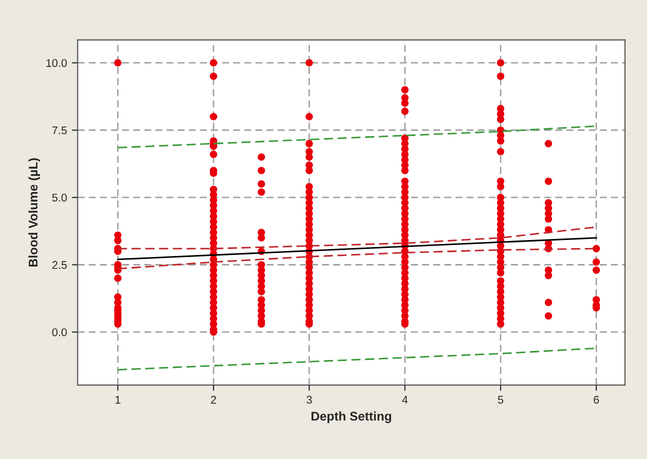  I want to click on x-tick-label: 1, so click(118, 400).